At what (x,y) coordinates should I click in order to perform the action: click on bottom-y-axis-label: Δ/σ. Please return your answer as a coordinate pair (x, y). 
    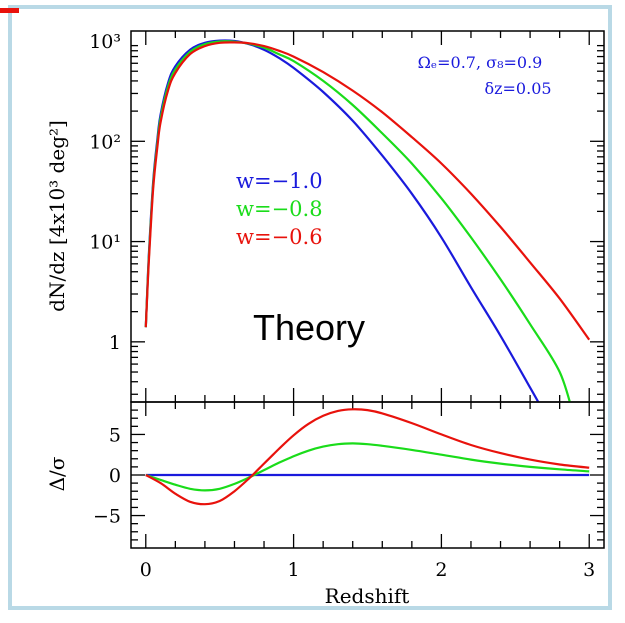
    Looking at the image, I should click on (57, 473).